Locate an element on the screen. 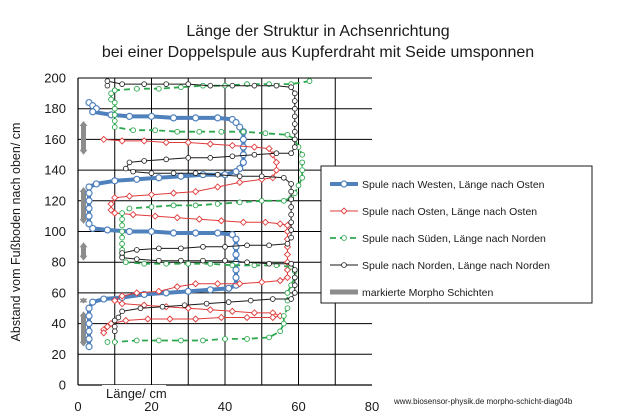  y-tick-labels: 0 20 40 60 80 100 120 140 160 180 200 is located at coordinates (55, 232).